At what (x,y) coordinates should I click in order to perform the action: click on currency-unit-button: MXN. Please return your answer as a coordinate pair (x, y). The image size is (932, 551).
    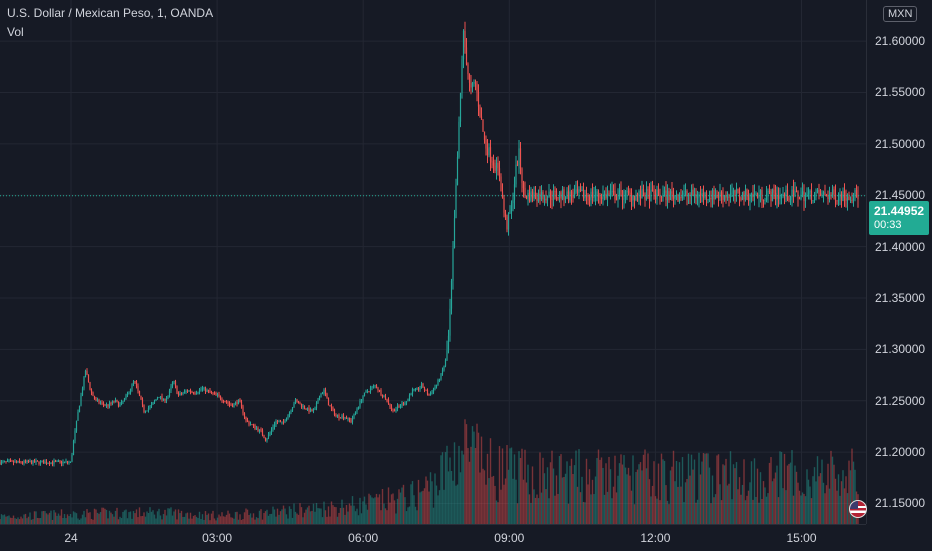
    Looking at the image, I should click on (900, 14).